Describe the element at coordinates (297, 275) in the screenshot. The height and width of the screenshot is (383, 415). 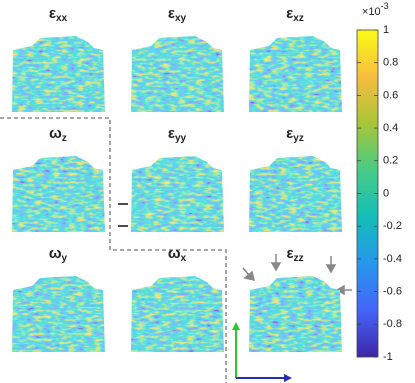
I see `arrows` at that location.